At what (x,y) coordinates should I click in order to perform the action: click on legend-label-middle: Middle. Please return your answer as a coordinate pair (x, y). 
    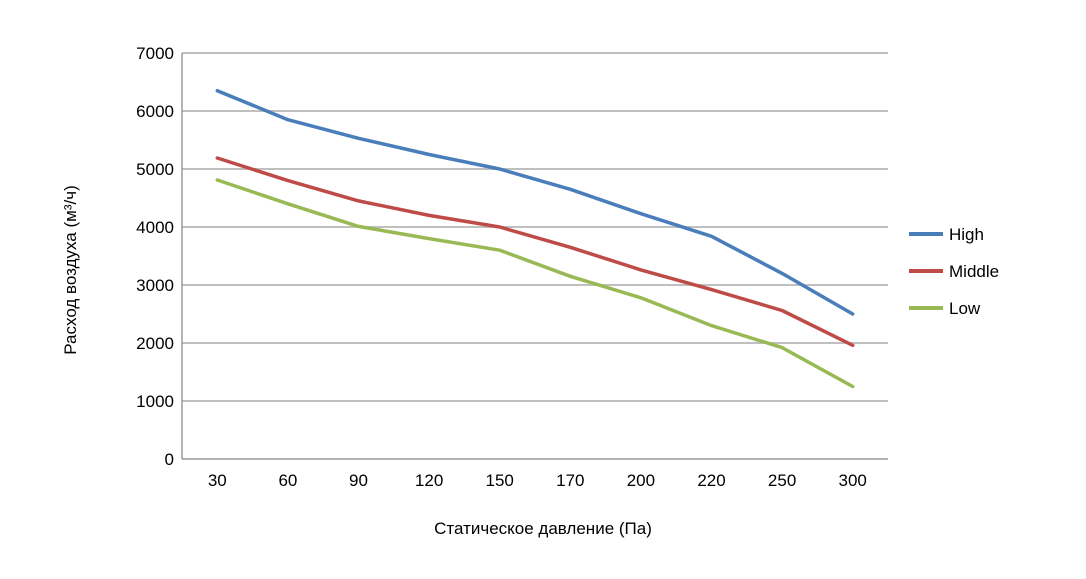
    Looking at the image, I should click on (974, 271).